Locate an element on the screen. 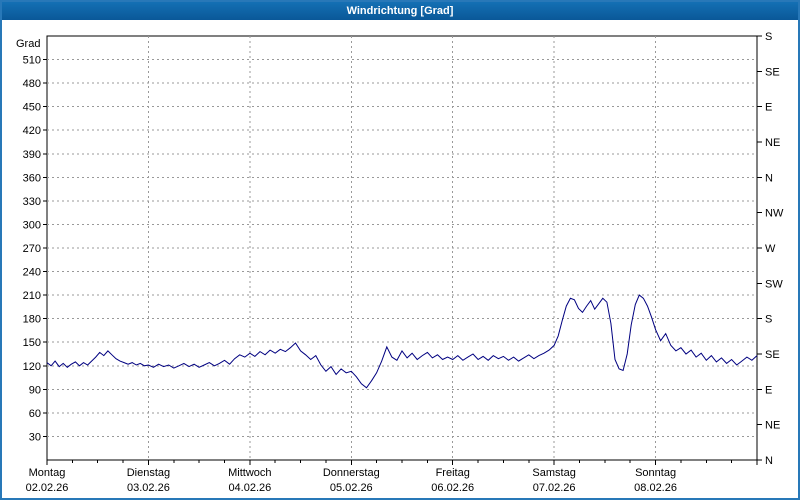 Image resolution: width=800 pixels, height=500 pixels. date-label: 02.02.26 is located at coordinates (47, 488).